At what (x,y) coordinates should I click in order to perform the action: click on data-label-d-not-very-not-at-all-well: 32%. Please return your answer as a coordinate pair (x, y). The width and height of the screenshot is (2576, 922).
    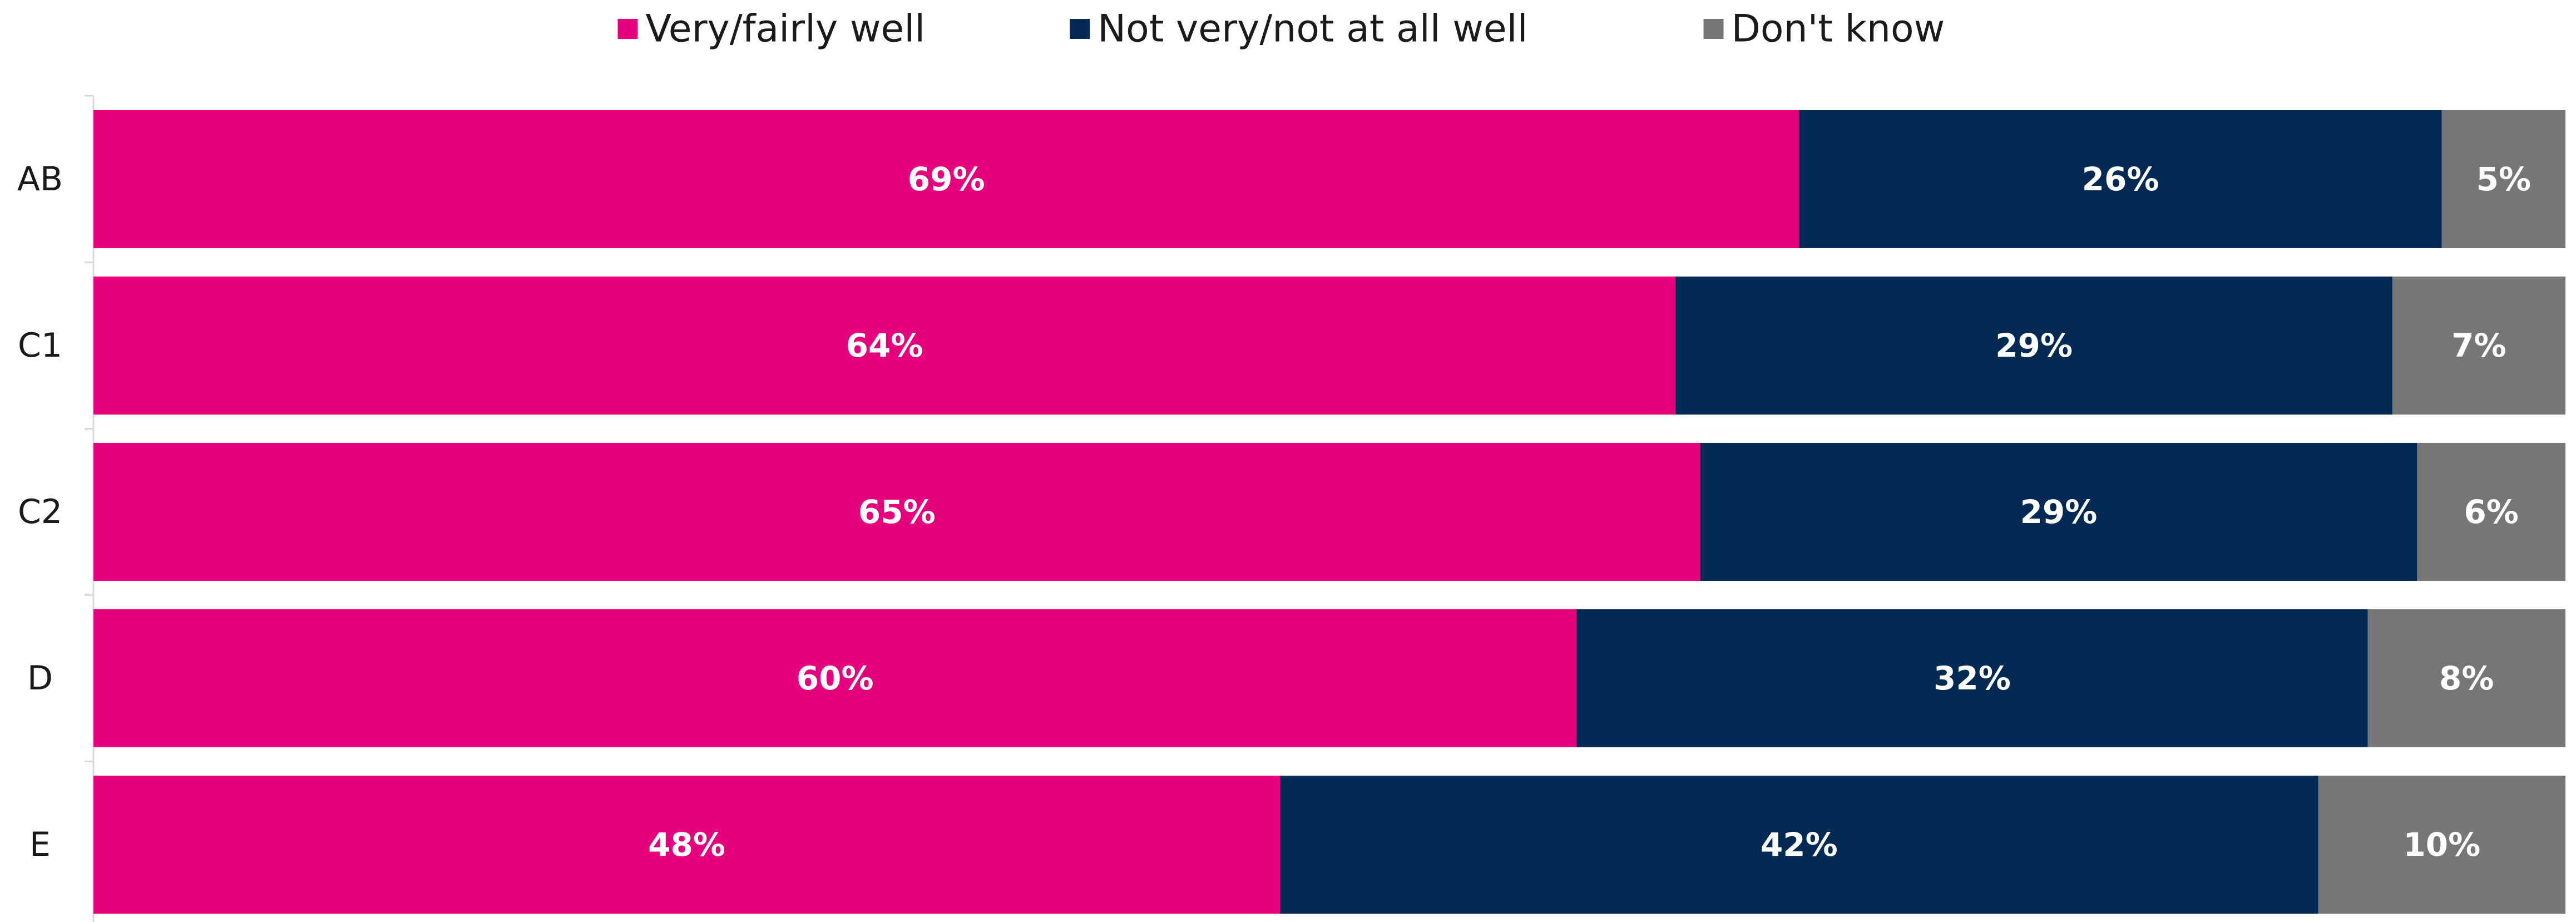
    Looking at the image, I should click on (1972, 678).